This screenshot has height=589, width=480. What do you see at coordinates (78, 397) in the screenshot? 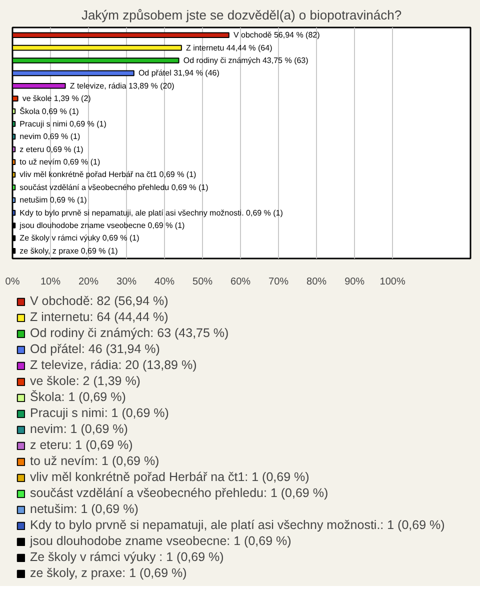
I see `legend-label: Škola: 1 (0,69 %)` at bounding box center [78, 397].